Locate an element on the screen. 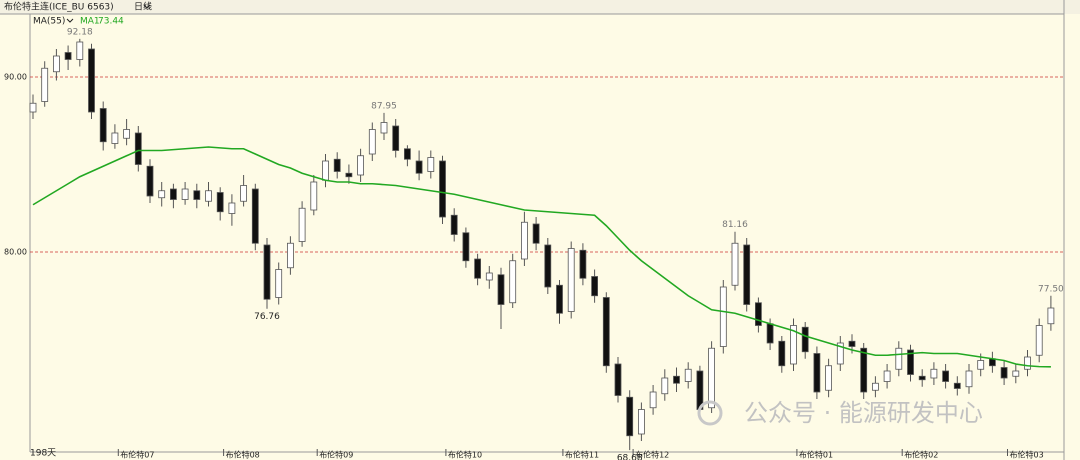 The height and width of the screenshot is (460, 1080). price-annotation: 92.18 is located at coordinates (80, 32).